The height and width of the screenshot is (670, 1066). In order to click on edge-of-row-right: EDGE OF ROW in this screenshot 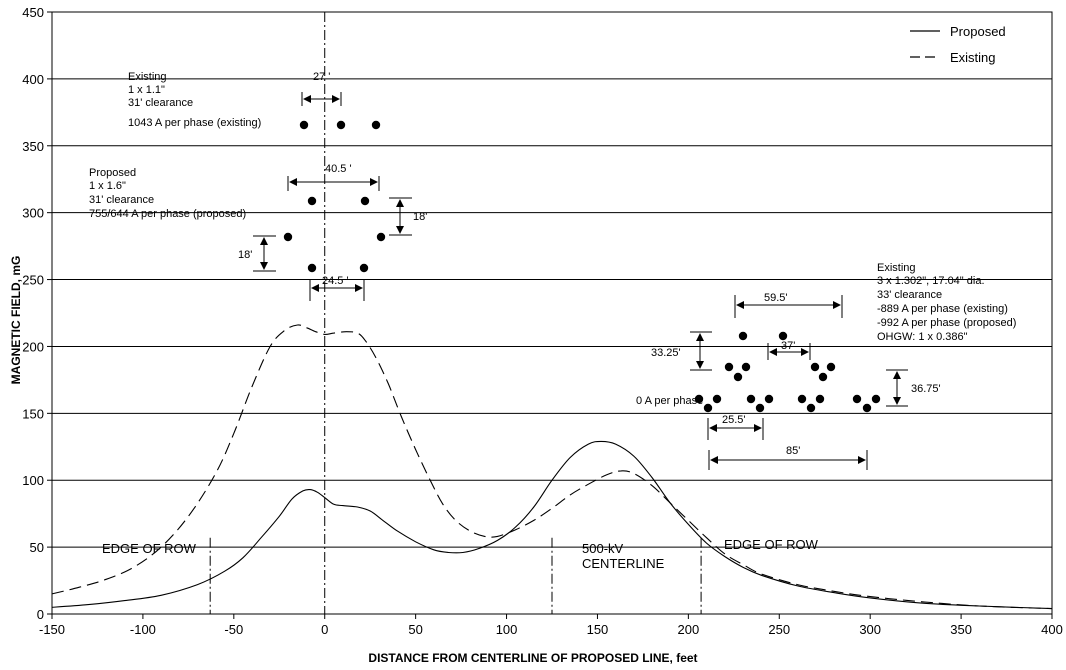, I will do `click(771, 544)`.